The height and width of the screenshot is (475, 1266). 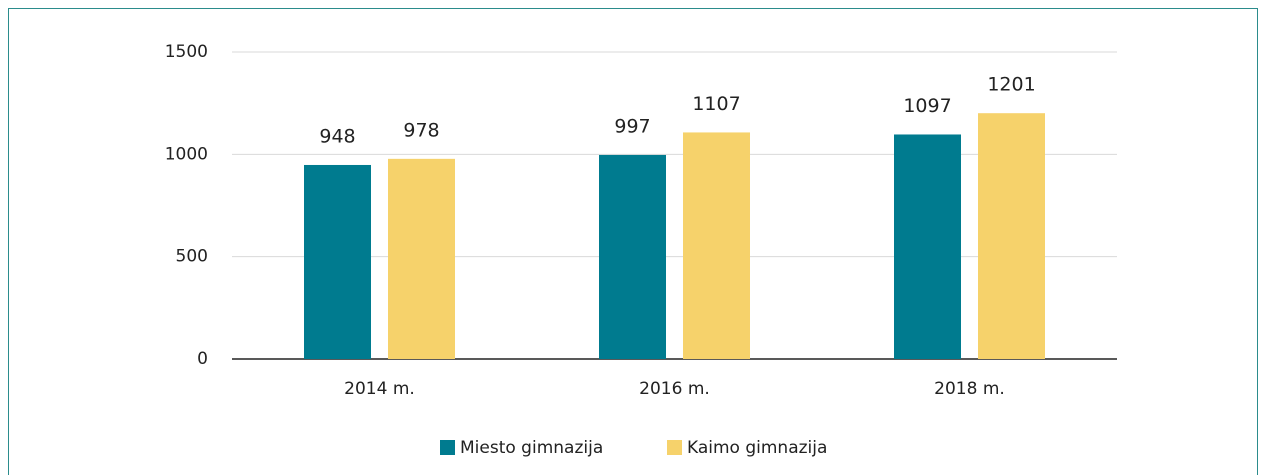 I want to click on data-label: 1097, so click(x=927, y=106).